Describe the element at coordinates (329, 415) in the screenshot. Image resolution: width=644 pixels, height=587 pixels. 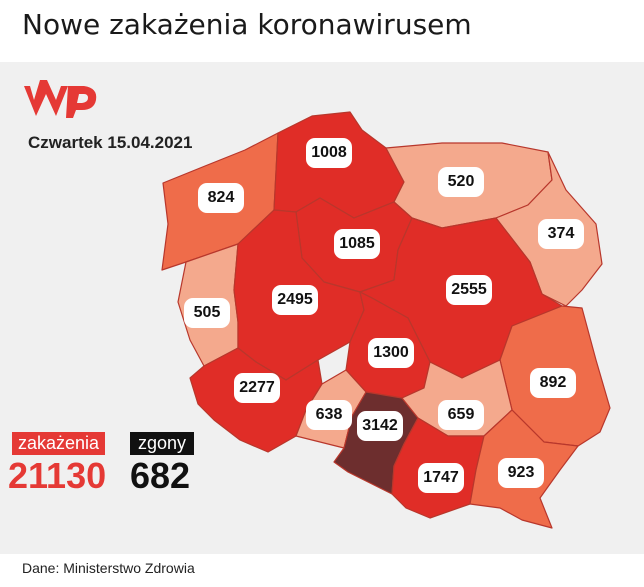
I see `value-opolskie: 638` at that location.